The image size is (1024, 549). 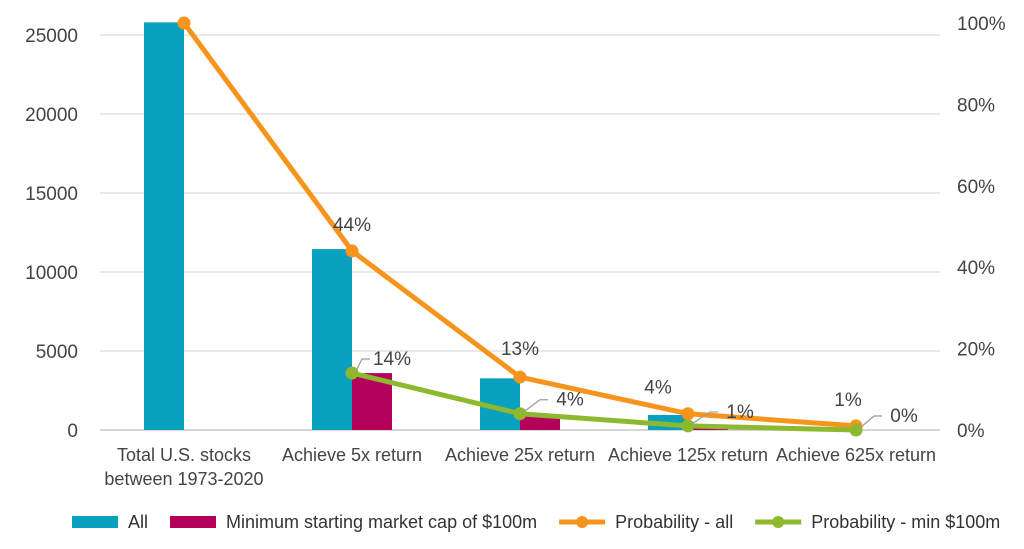 I want to click on legend-label: Minimum starting market cap of $100m, so click(x=381, y=522).